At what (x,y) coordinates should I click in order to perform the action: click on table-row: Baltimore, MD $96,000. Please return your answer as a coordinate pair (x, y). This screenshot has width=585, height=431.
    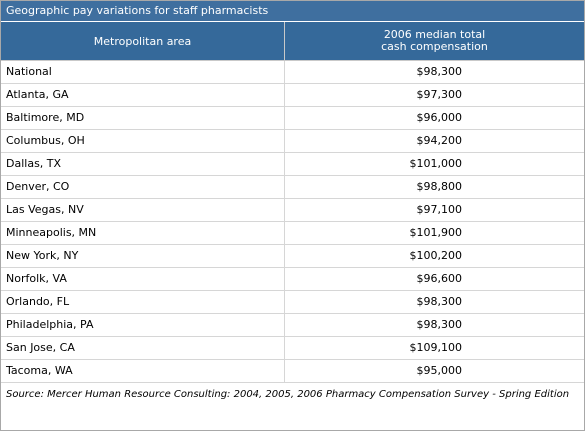
    Looking at the image, I should click on (292, 118).